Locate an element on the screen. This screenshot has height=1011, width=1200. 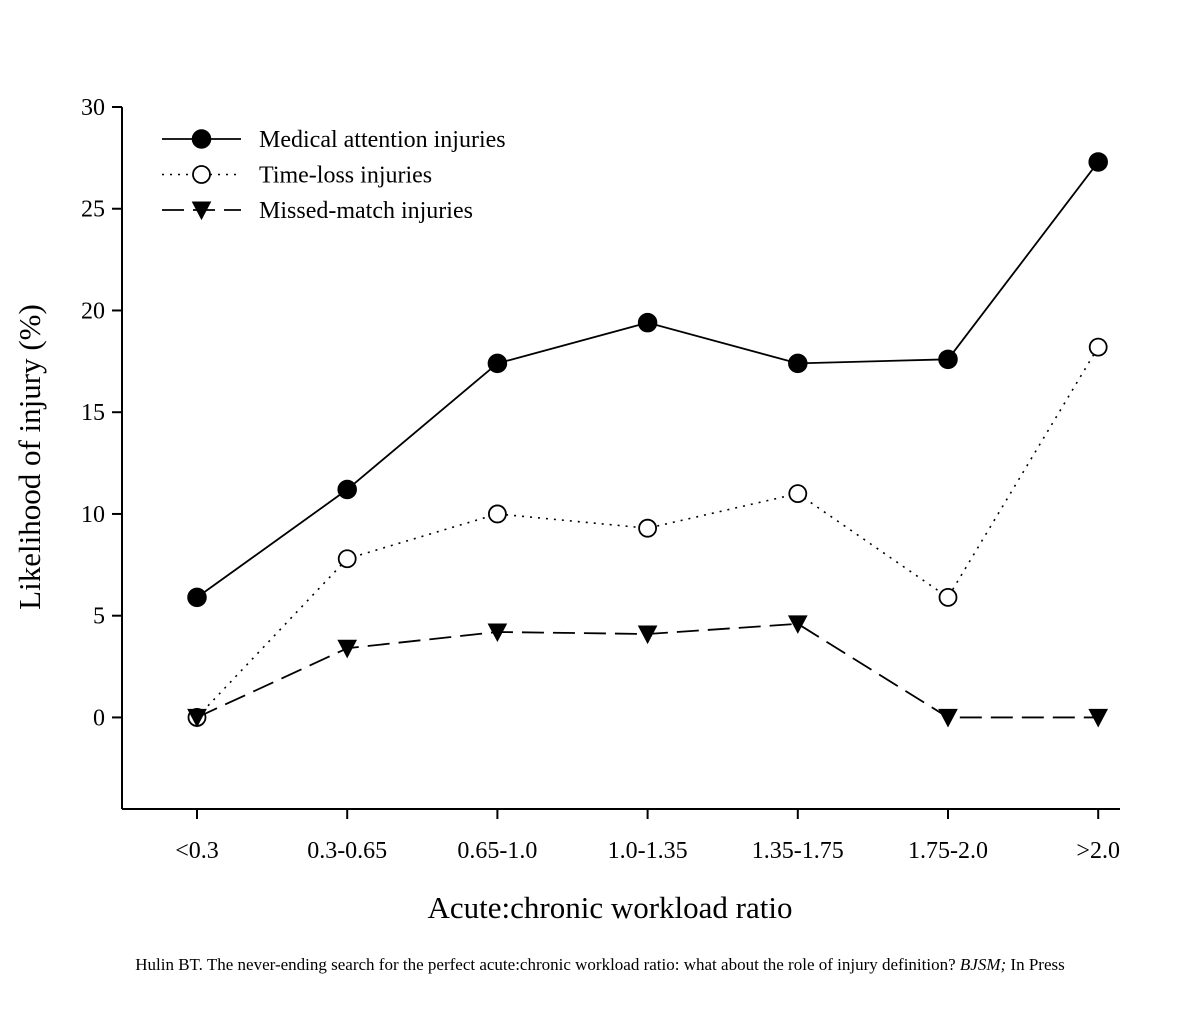
y-tick-label: 25 is located at coordinates (93, 210).